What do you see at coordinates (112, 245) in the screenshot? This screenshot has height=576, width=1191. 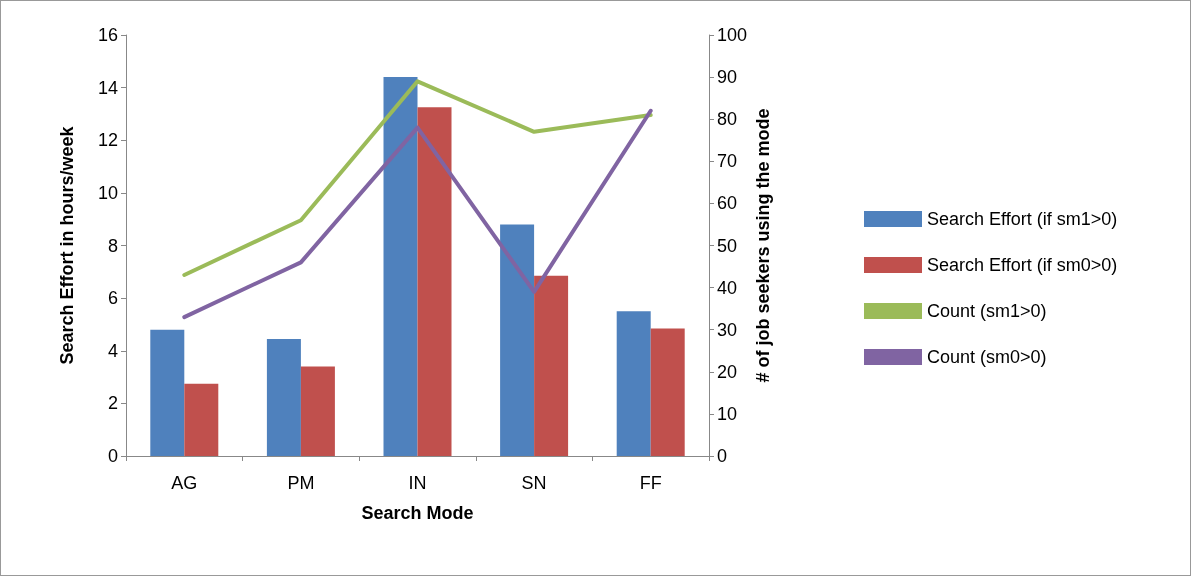 I see `y-tick-label: 8` at bounding box center [112, 245].